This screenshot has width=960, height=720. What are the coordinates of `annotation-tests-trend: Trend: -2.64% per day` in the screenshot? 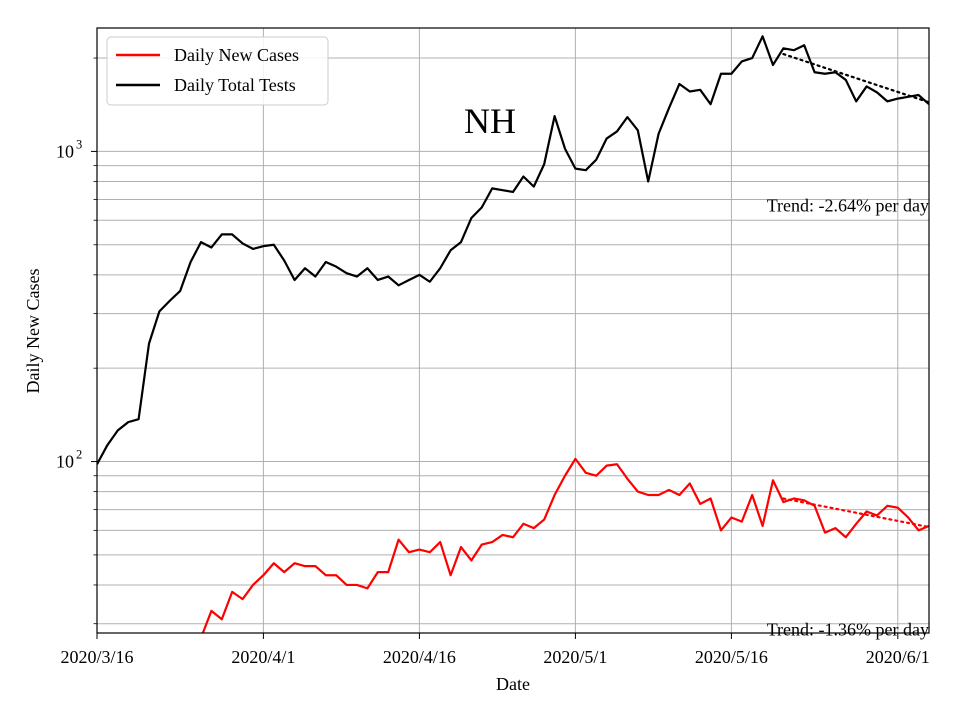 It's located at (848, 206).